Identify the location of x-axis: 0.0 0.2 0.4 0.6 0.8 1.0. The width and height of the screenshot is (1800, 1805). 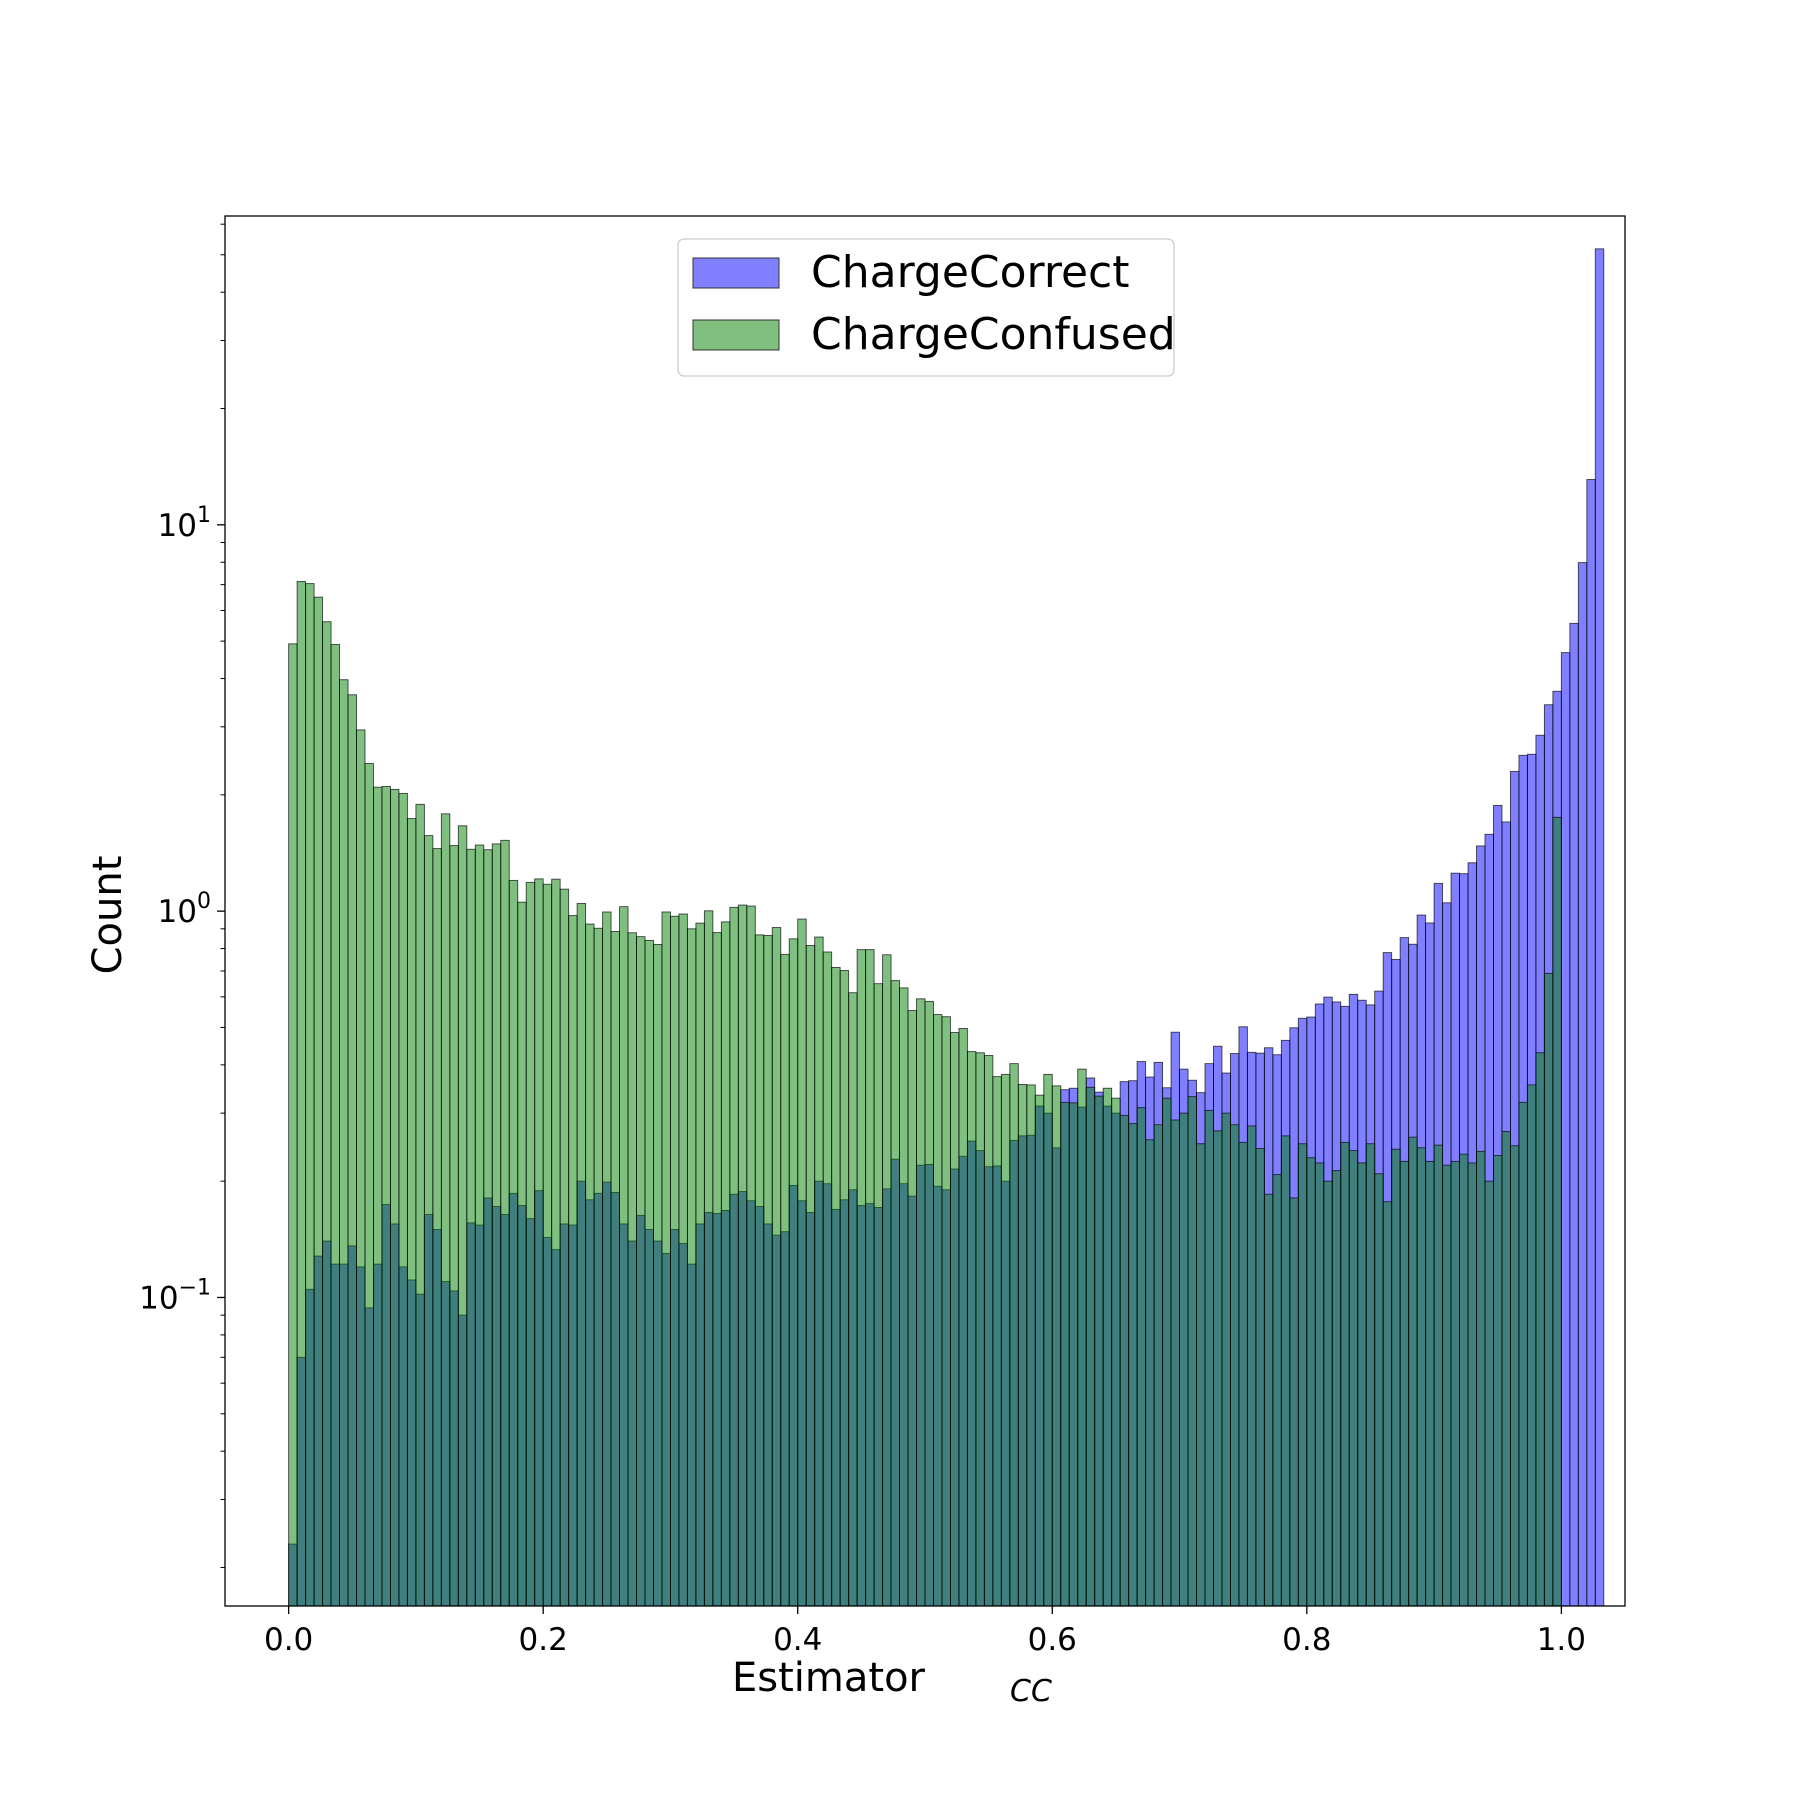
(925, 1632).